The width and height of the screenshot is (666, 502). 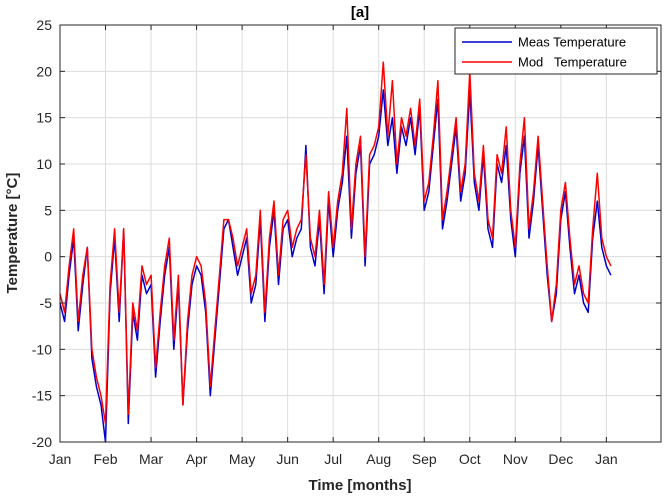 I want to click on x-tick-label: Jul, so click(x=333, y=459).